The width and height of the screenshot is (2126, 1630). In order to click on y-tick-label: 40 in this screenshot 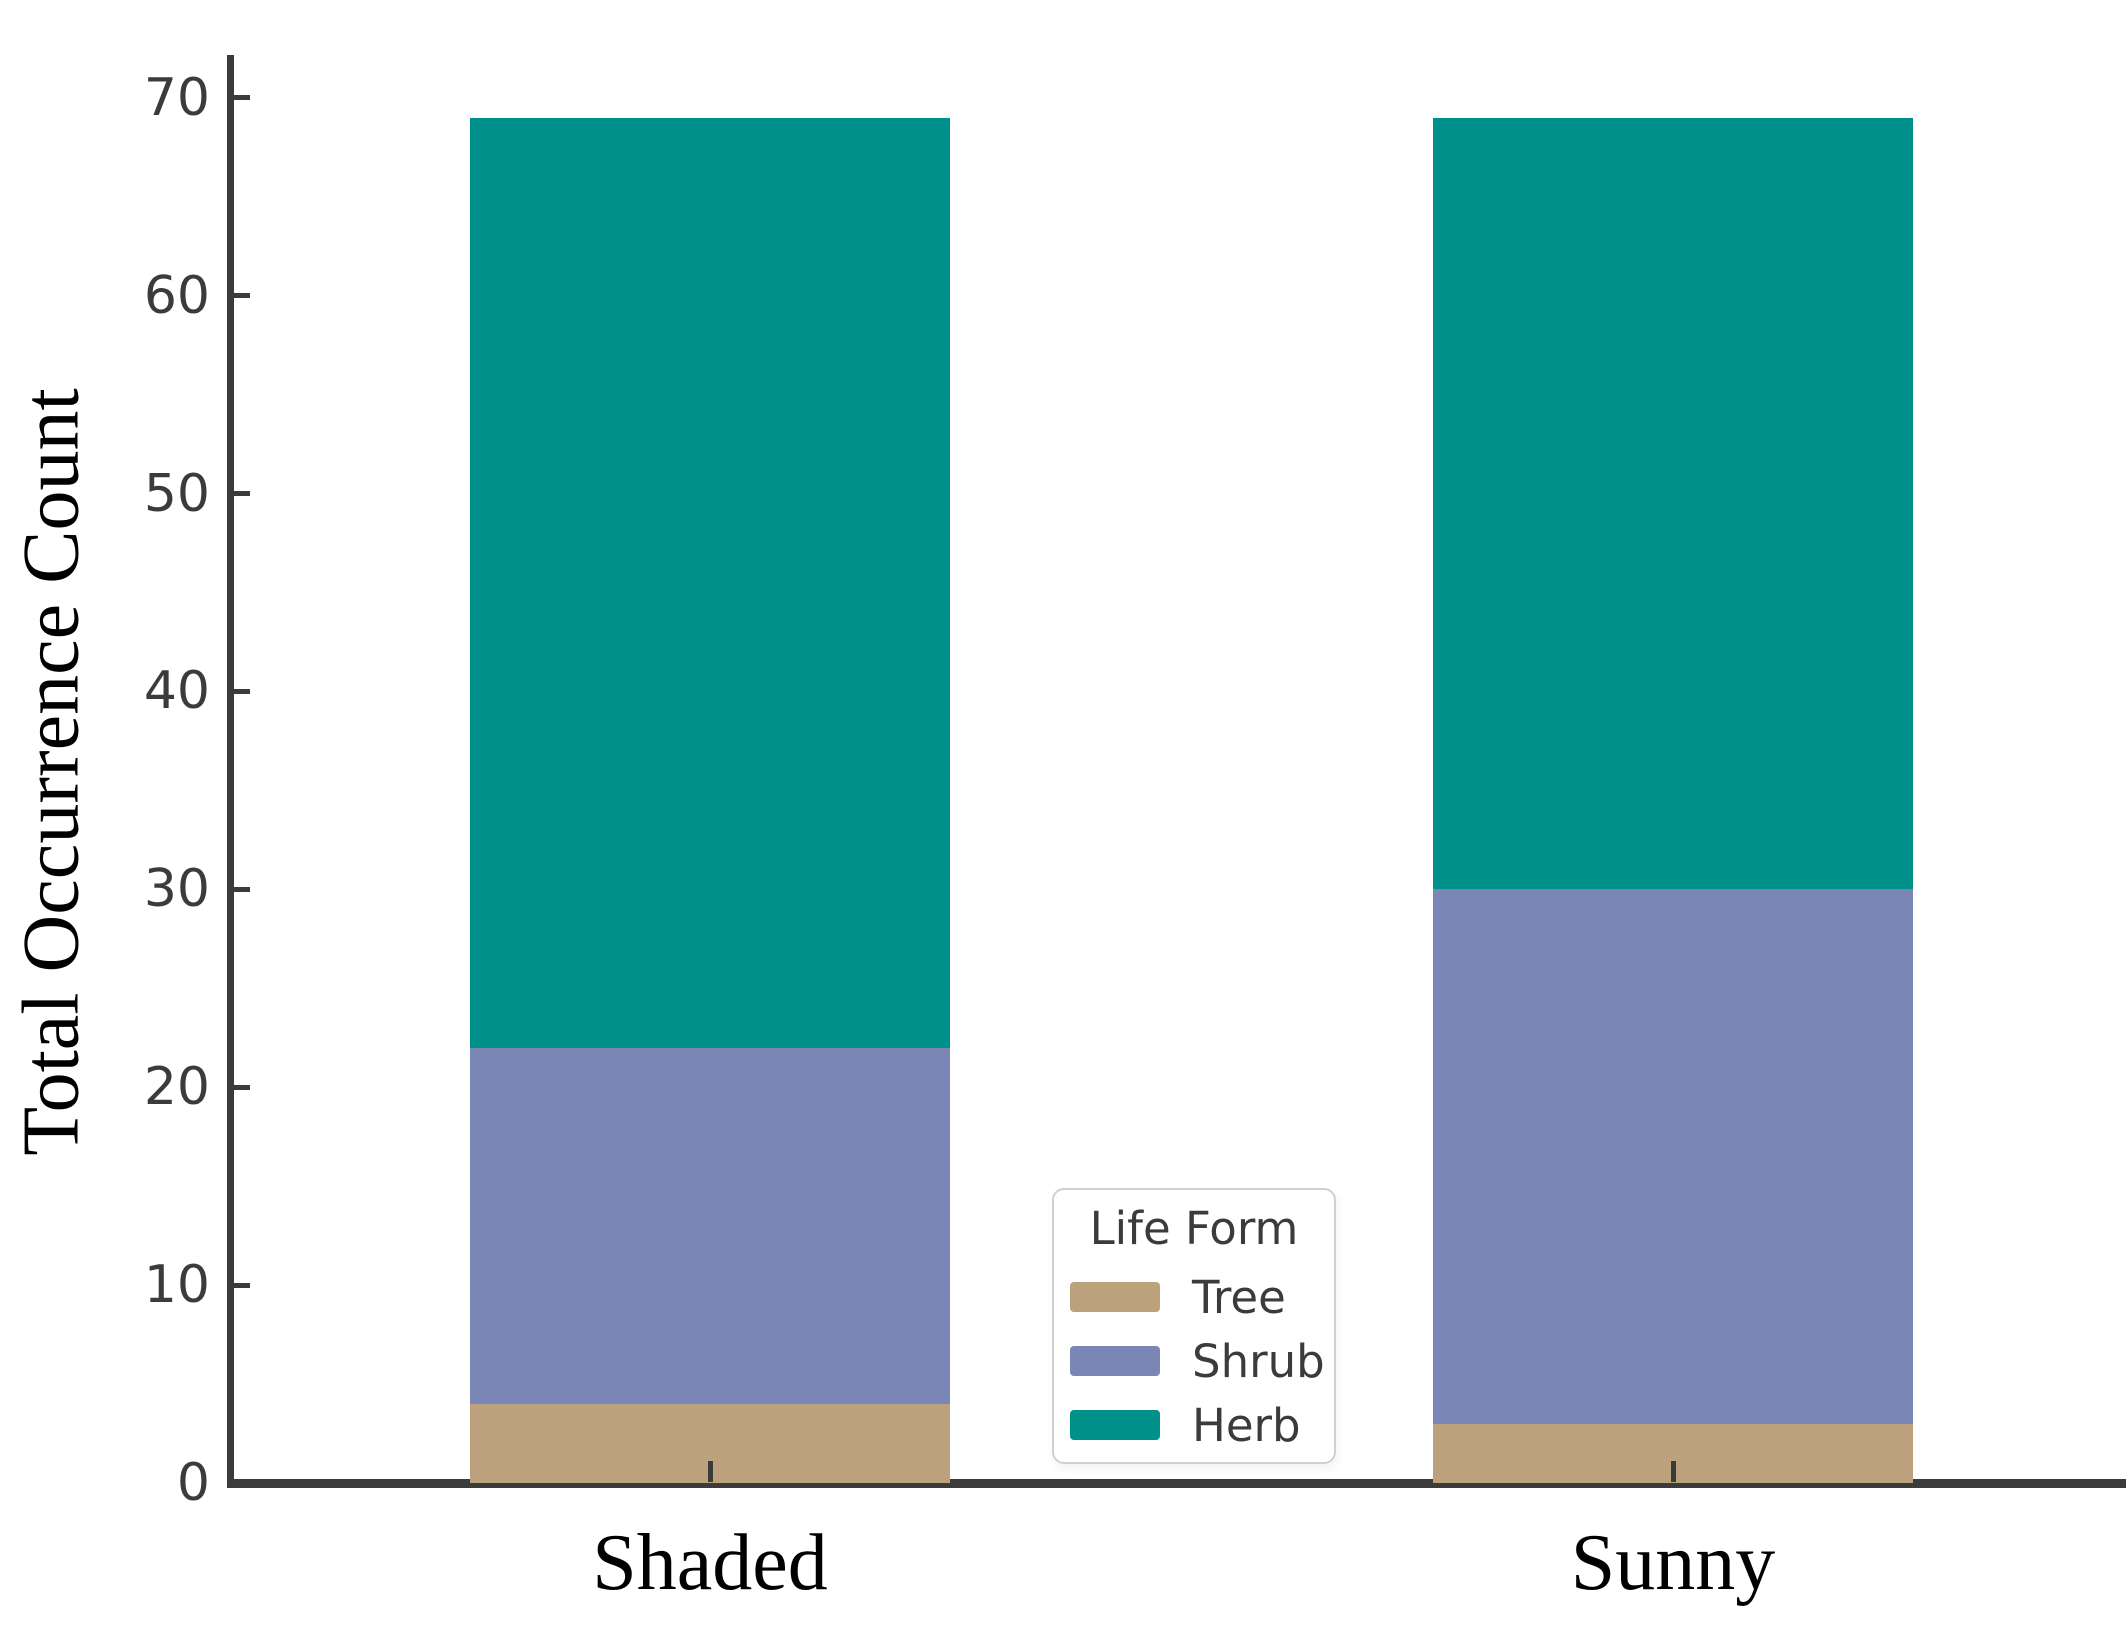, I will do `click(176, 691)`.